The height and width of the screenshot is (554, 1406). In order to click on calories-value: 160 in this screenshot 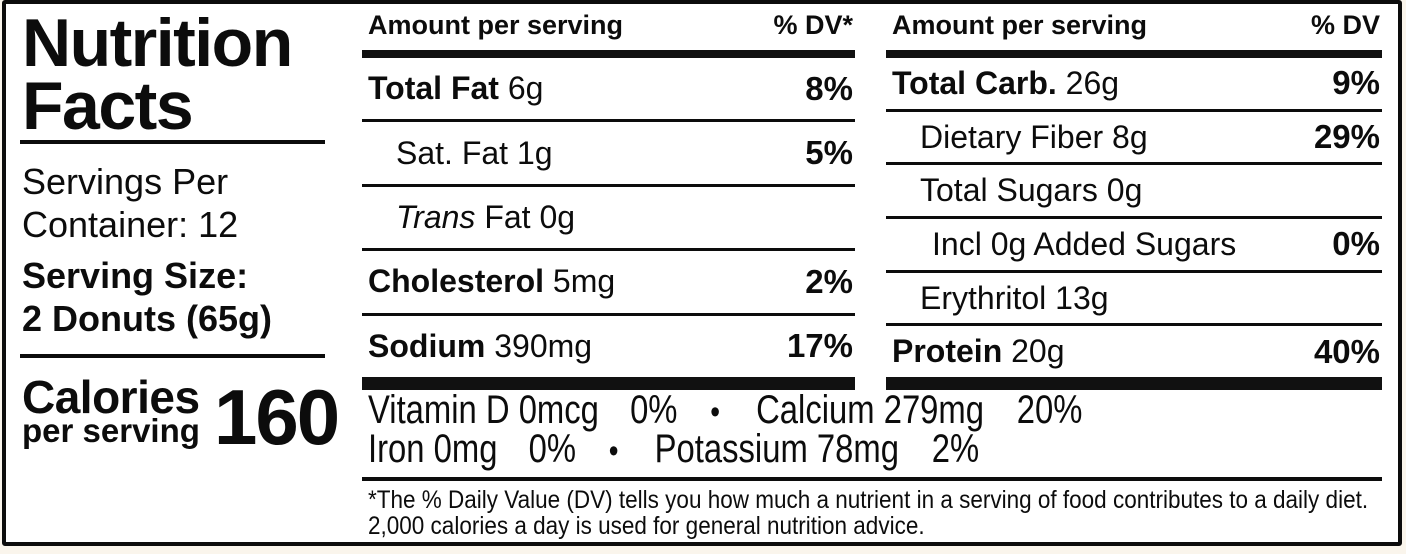, I will do `click(277, 417)`.